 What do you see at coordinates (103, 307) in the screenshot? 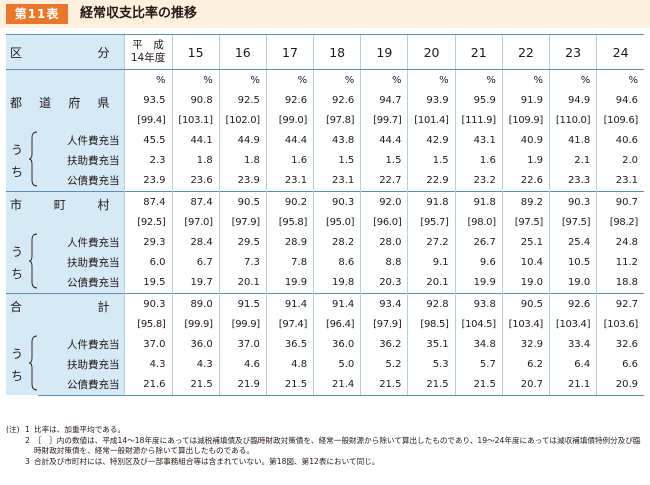
I see `group-name-char: 計` at bounding box center [103, 307].